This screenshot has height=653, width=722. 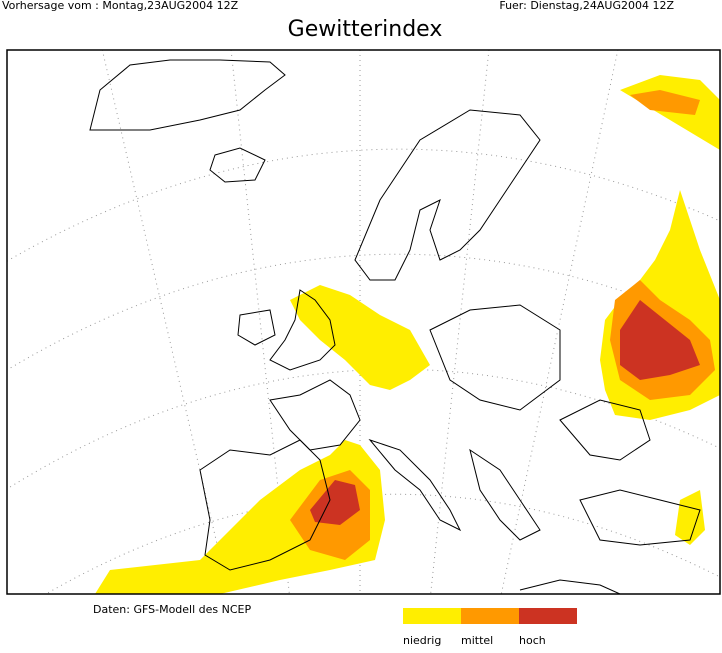 I want to click on legend-label: hoch, so click(x=532, y=640).